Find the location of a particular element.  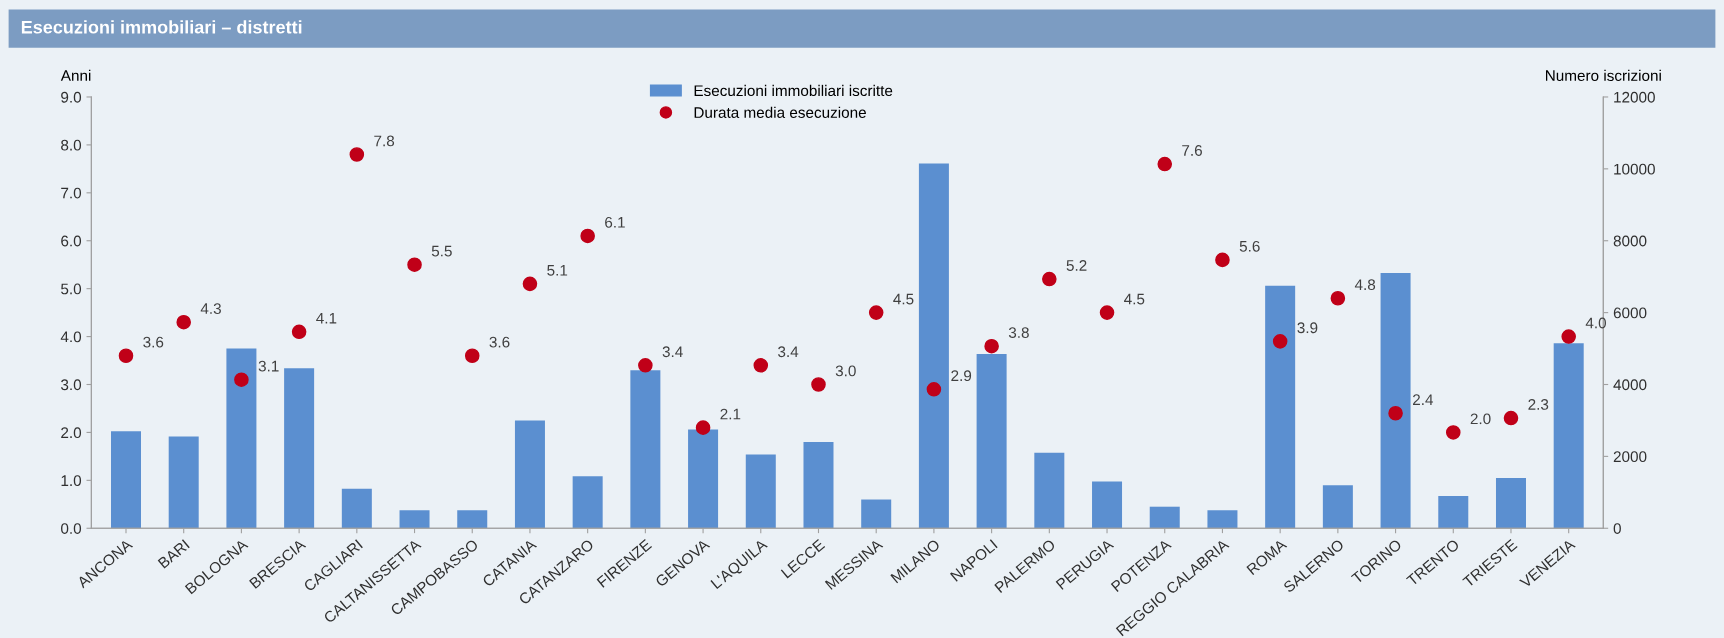

chart-title: Esecuzioni immobiliari – distretti is located at coordinates (161, 27).